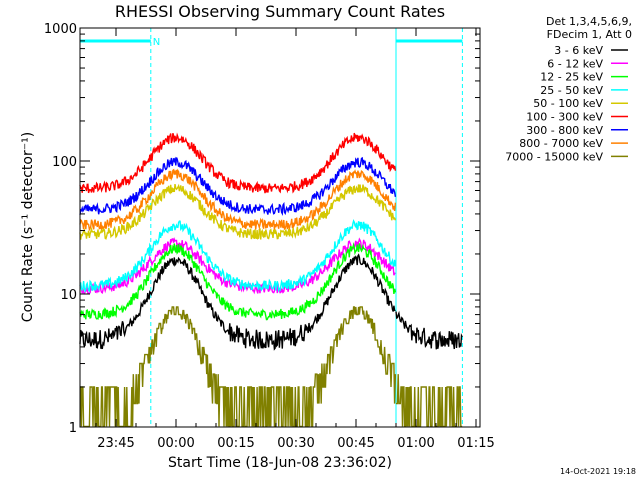 This screenshot has width=640, height=480. What do you see at coordinates (237, 266) in the screenshot?
I see `series-line-6-12-kev` at bounding box center [237, 266].